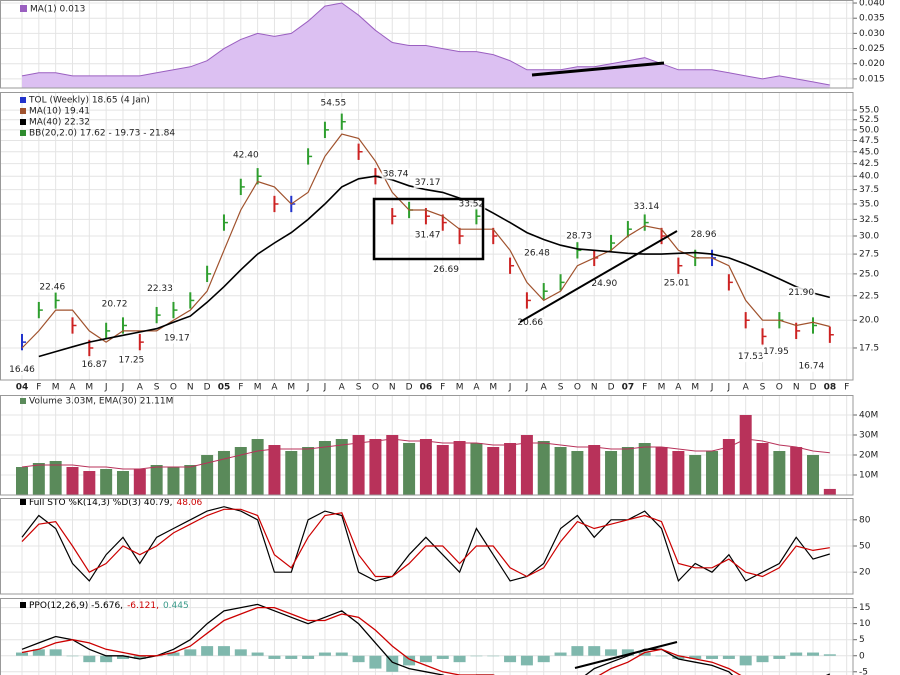 This screenshot has width=900, height=675. I want to click on legend-entry: 48.06, so click(190, 503).